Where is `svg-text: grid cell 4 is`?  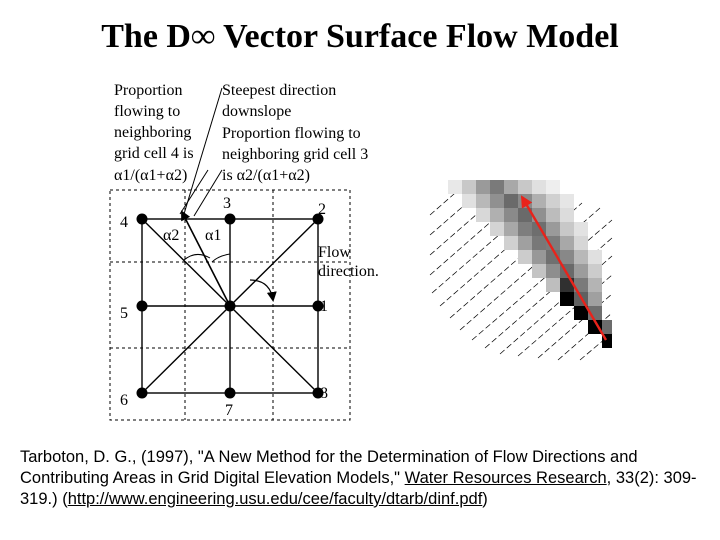
svg-text: grid cell 4 is is located at coordinates (154, 153).